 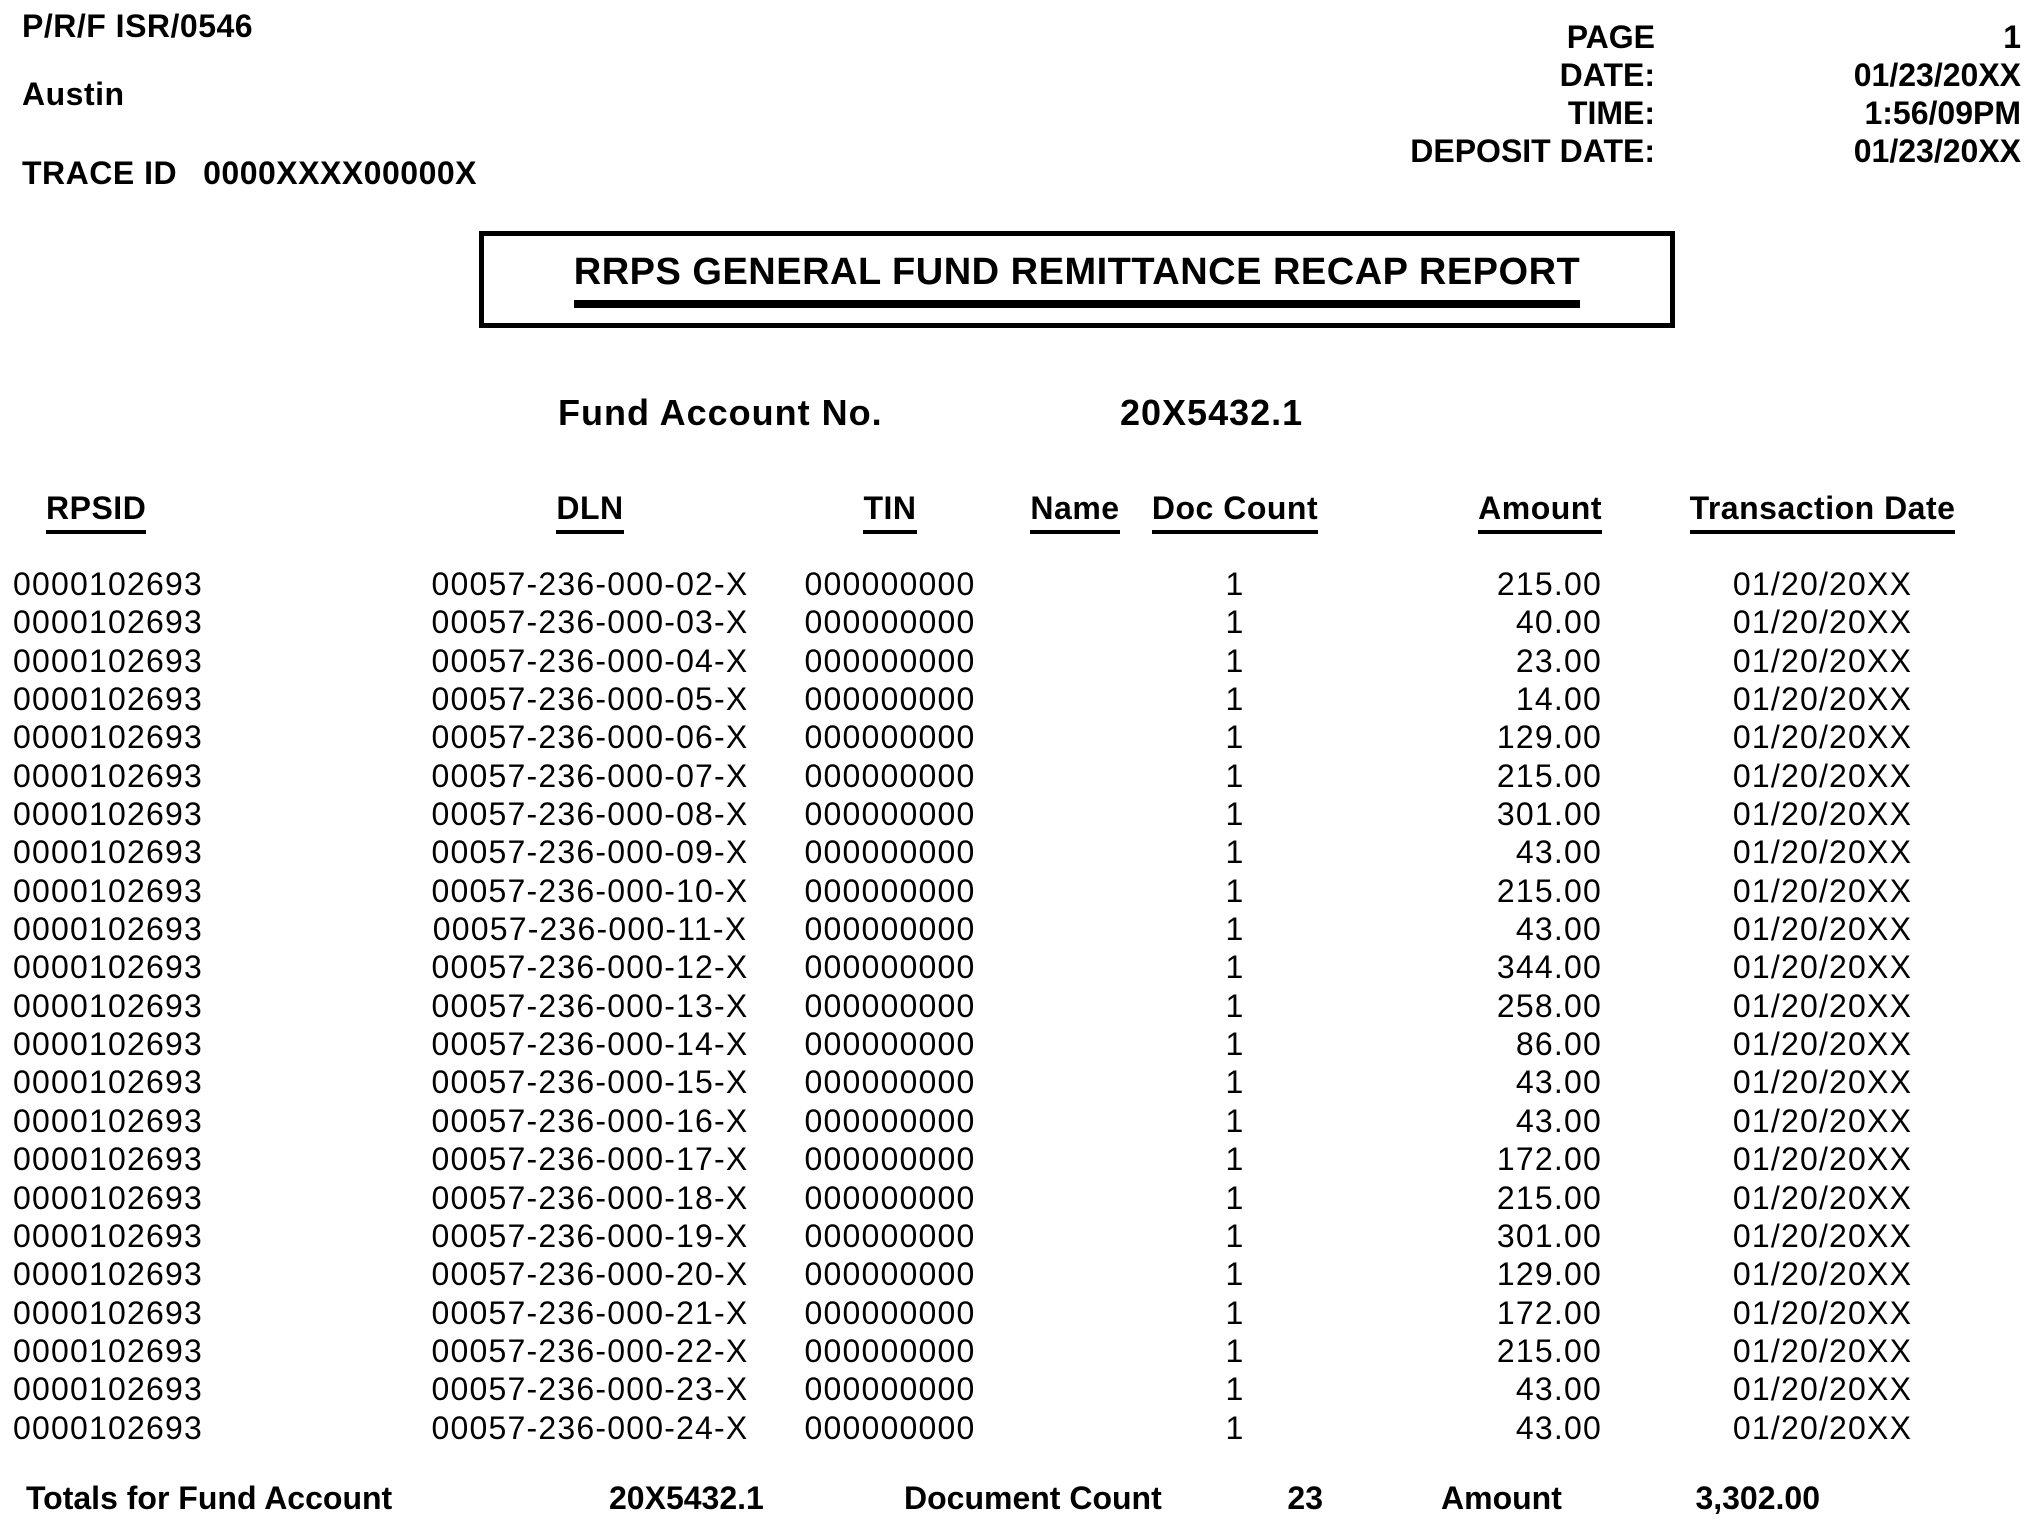 What do you see at coordinates (590, 890) in the screenshot?
I see `cell-dln: 00057-236-000-10-X` at bounding box center [590, 890].